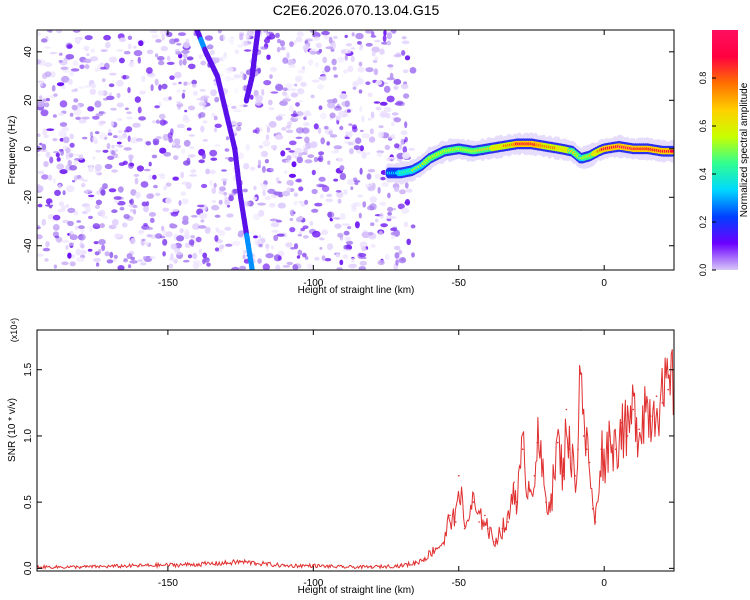 The height and width of the screenshot is (600, 750). Describe the element at coordinates (14, 330) in the screenshot. I see `snr-scale-label: (x10⁴)` at that location.